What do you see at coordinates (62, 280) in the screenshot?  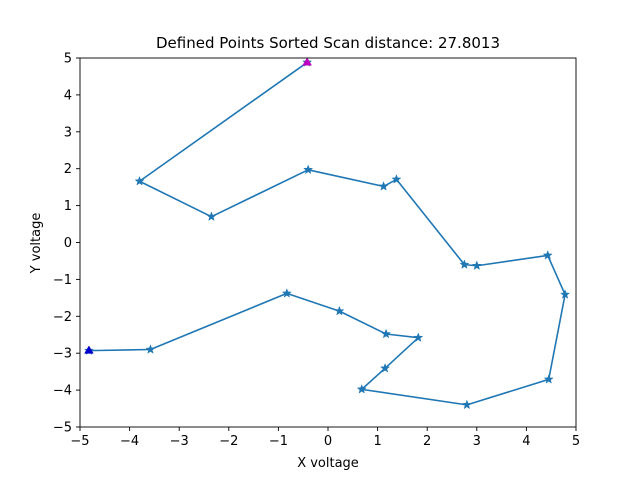 I see `y-tick-label: −1` at bounding box center [62, 280].